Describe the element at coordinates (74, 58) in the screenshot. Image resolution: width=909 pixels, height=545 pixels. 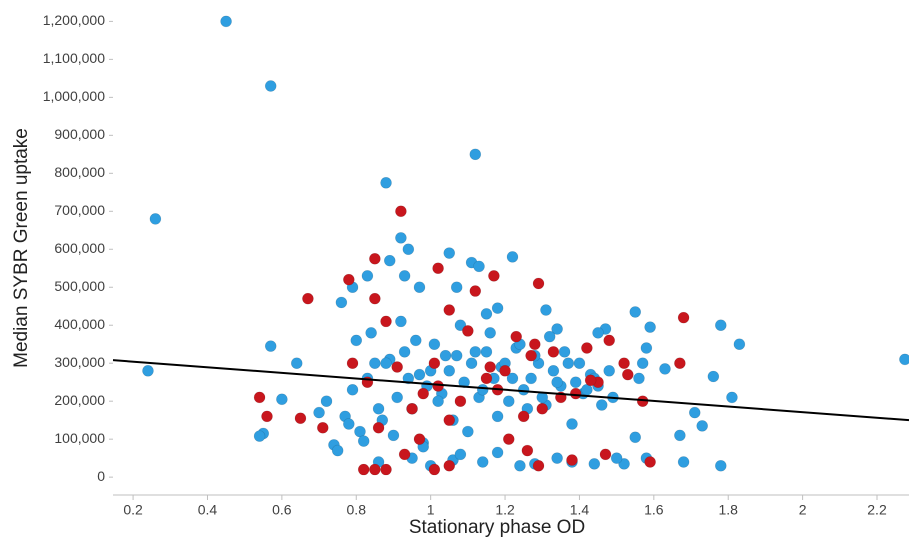
I see `y-tick-label: 1,100,000` at that location.